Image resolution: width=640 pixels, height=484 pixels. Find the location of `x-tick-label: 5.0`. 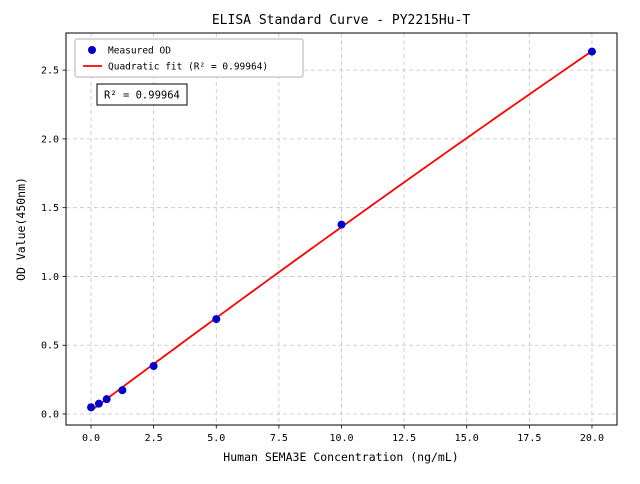

x-tick-label: 5.0 is located at coordinates (216, 438).